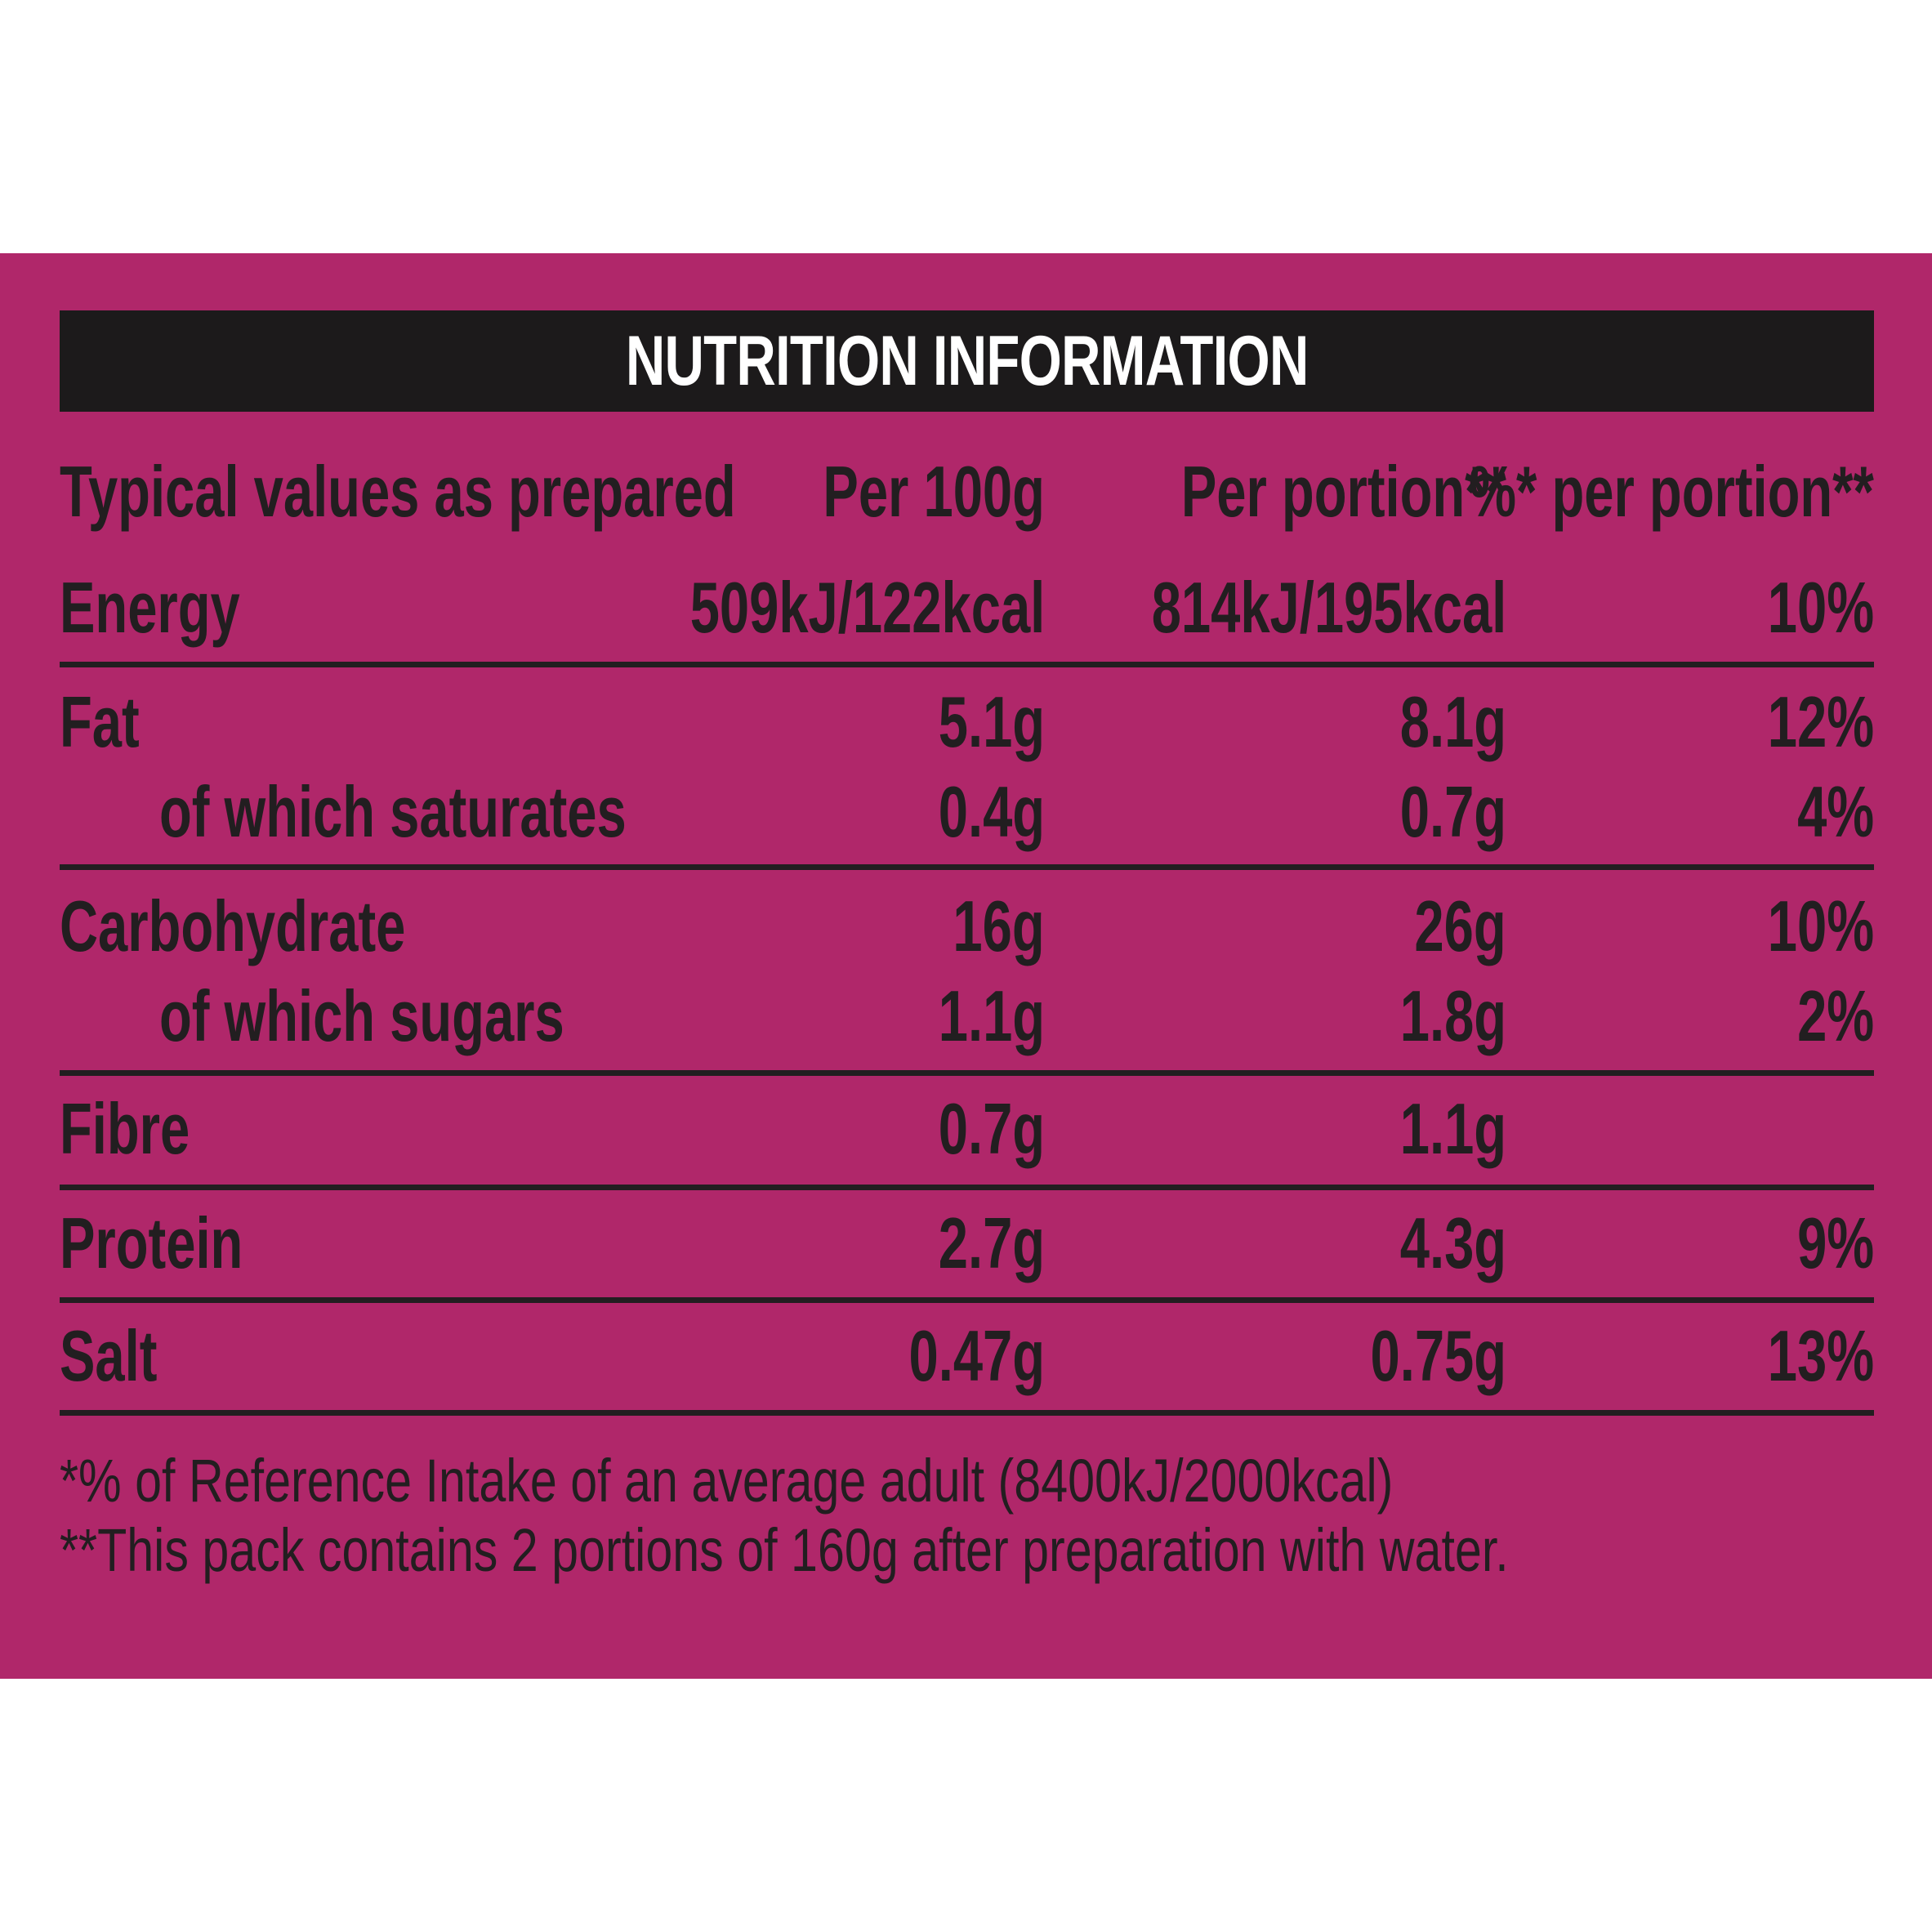 Image resolution: width=1932 pixels, height=1932 pixels. I want to click on row-label: Energy, so click(150, 607).